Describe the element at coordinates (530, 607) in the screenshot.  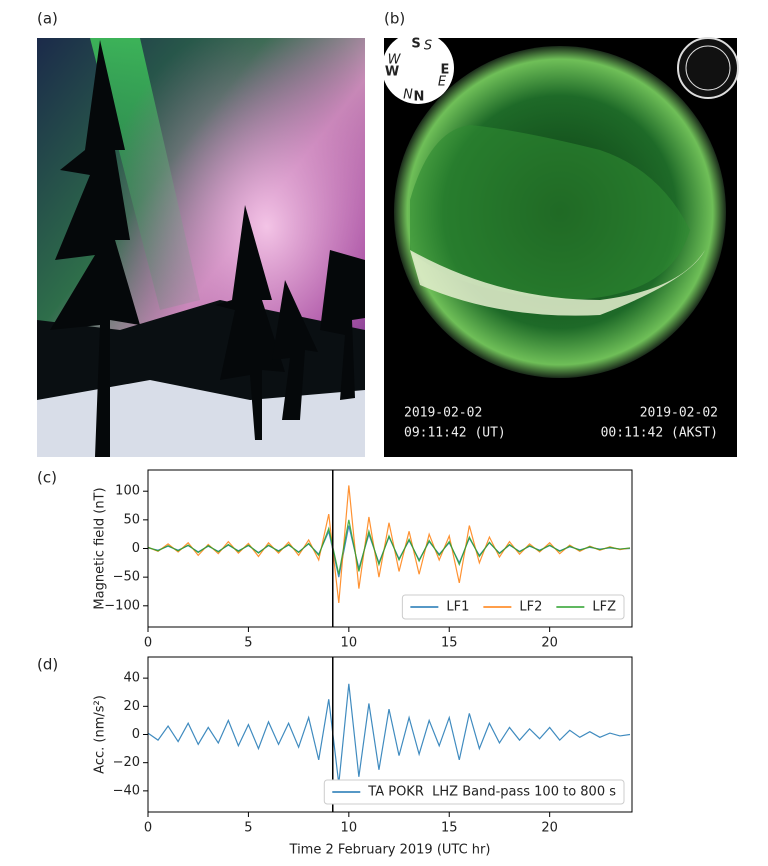
I see `legend-label: LF2` at that location.